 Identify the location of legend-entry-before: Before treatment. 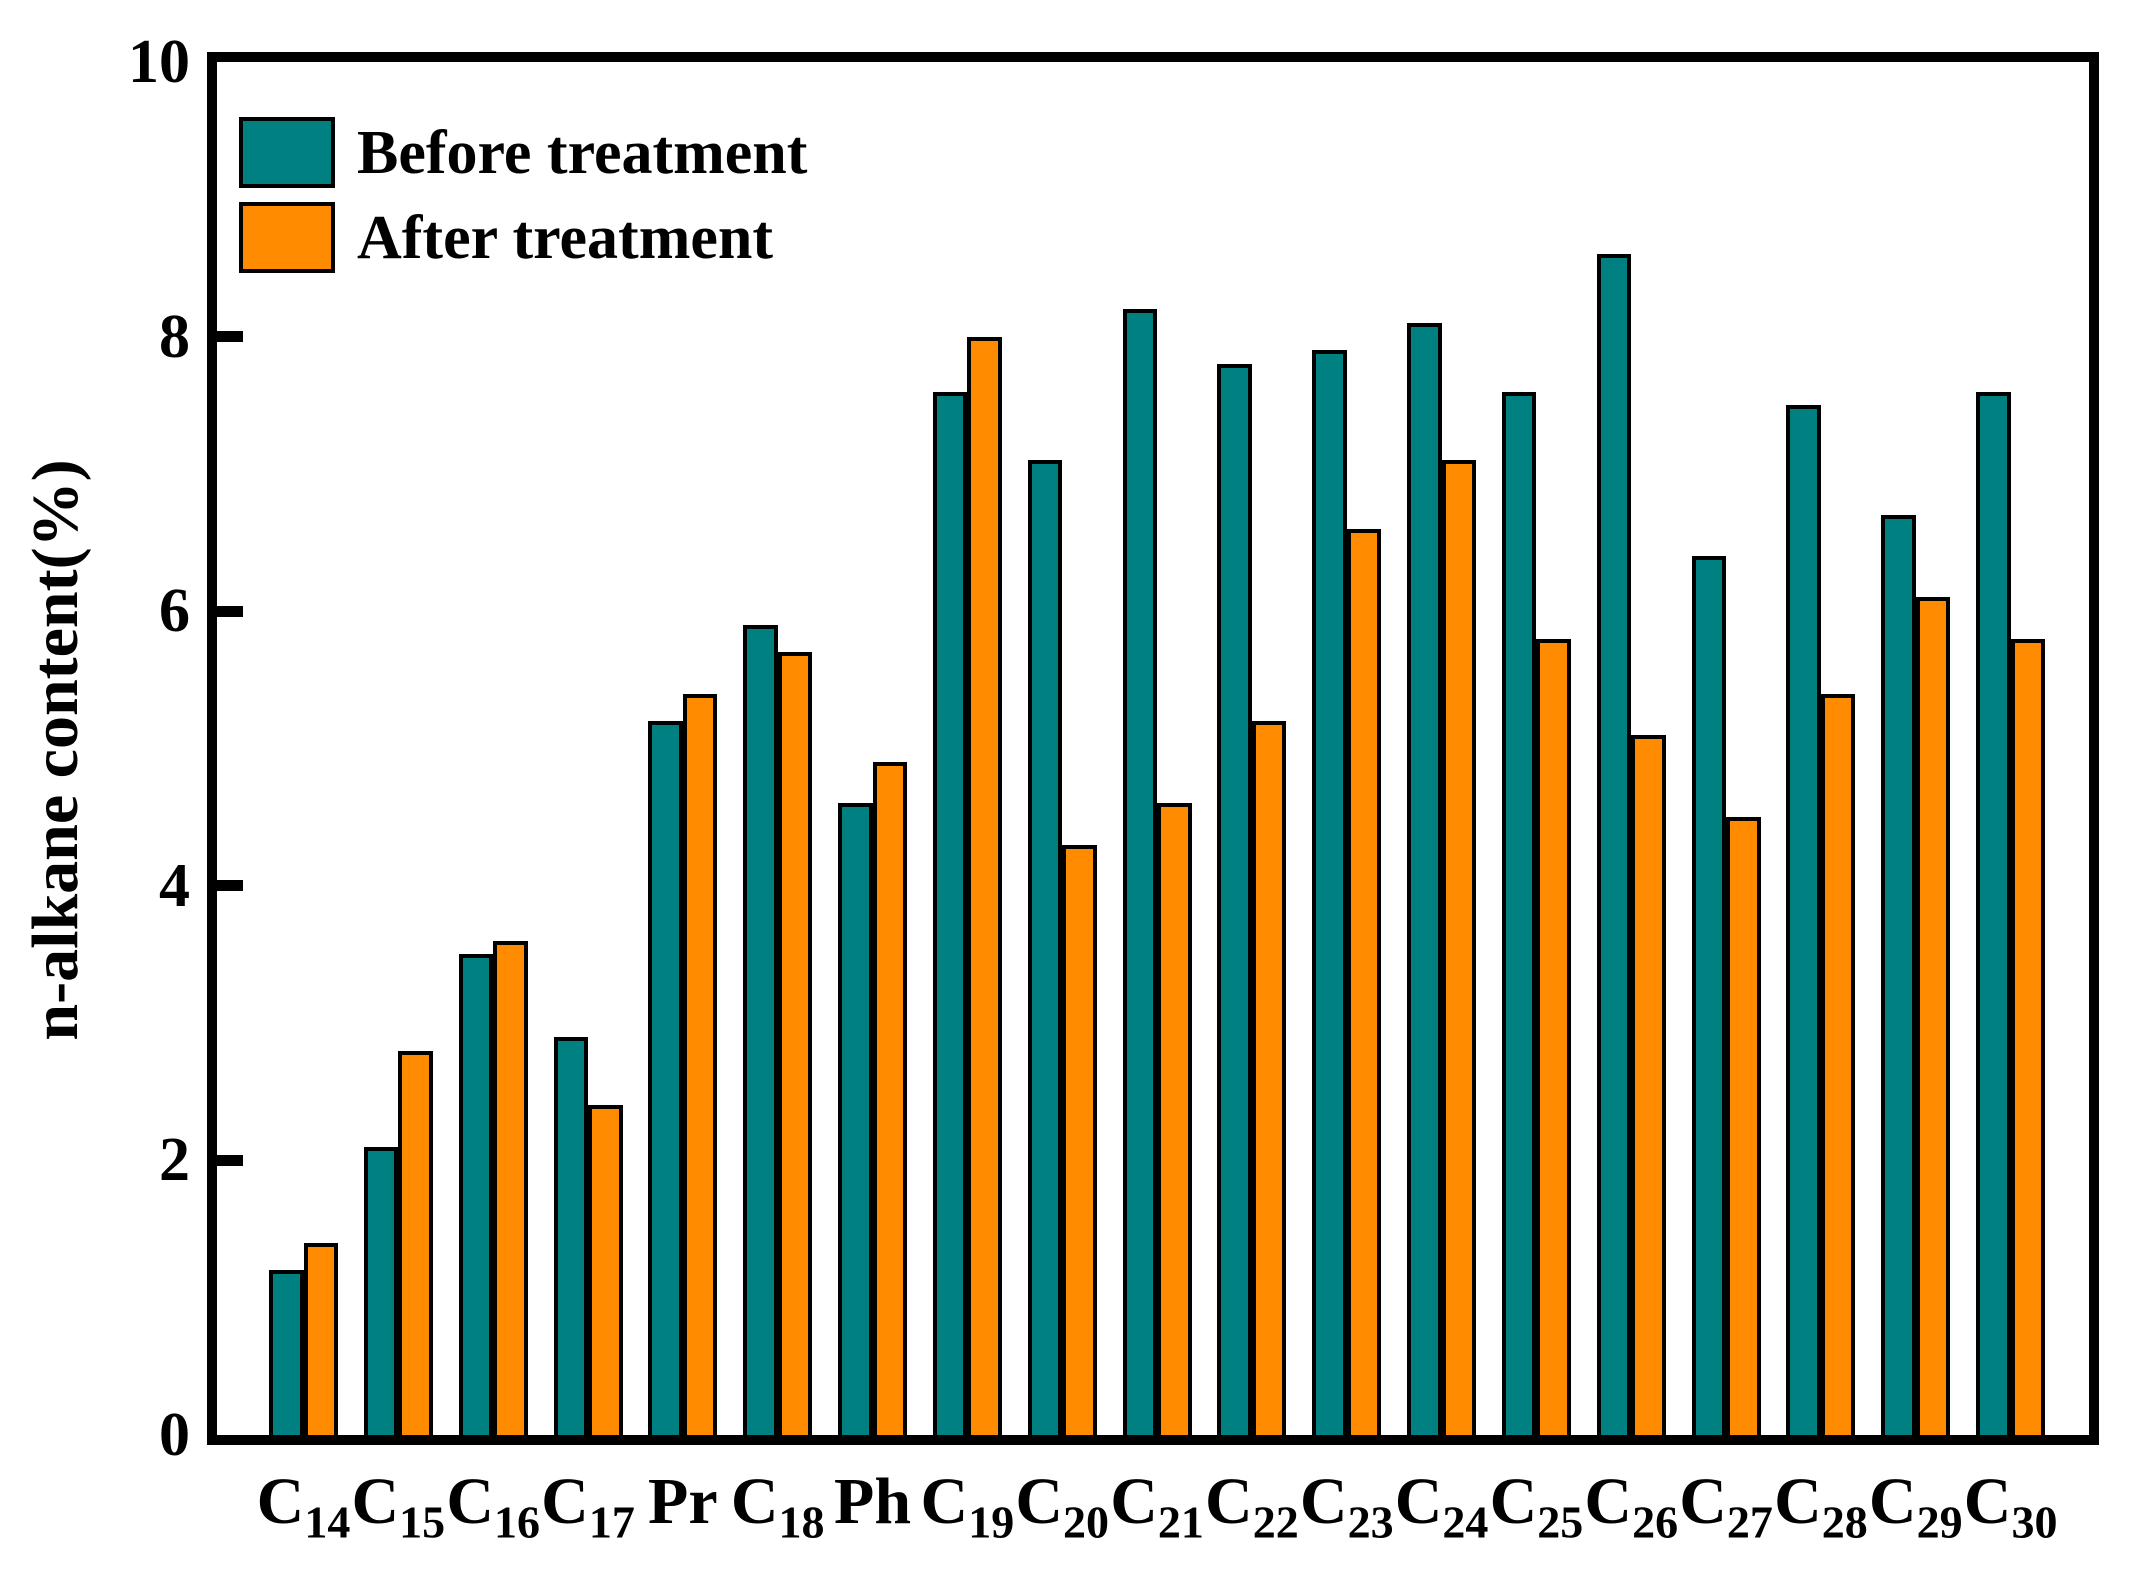
(523, 152).